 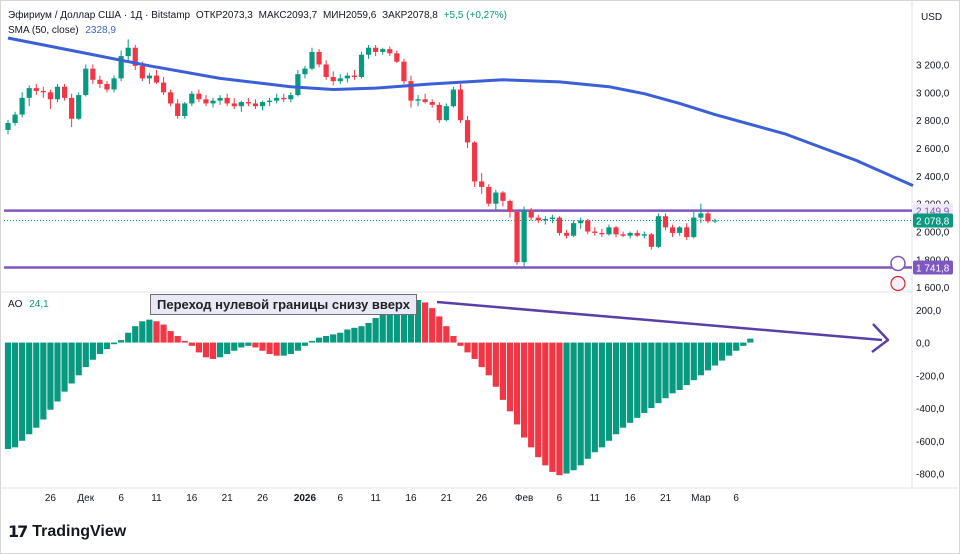 I want to click on sma-legend-label: SMA (50, close), so click(x=43, y=30).